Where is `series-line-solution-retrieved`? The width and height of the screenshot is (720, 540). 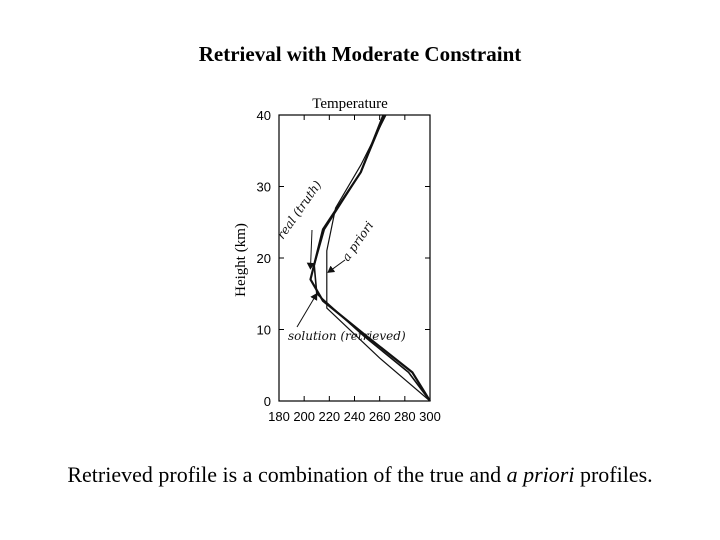 series-line-solution-retrieved is located at coordinates (372, 258).